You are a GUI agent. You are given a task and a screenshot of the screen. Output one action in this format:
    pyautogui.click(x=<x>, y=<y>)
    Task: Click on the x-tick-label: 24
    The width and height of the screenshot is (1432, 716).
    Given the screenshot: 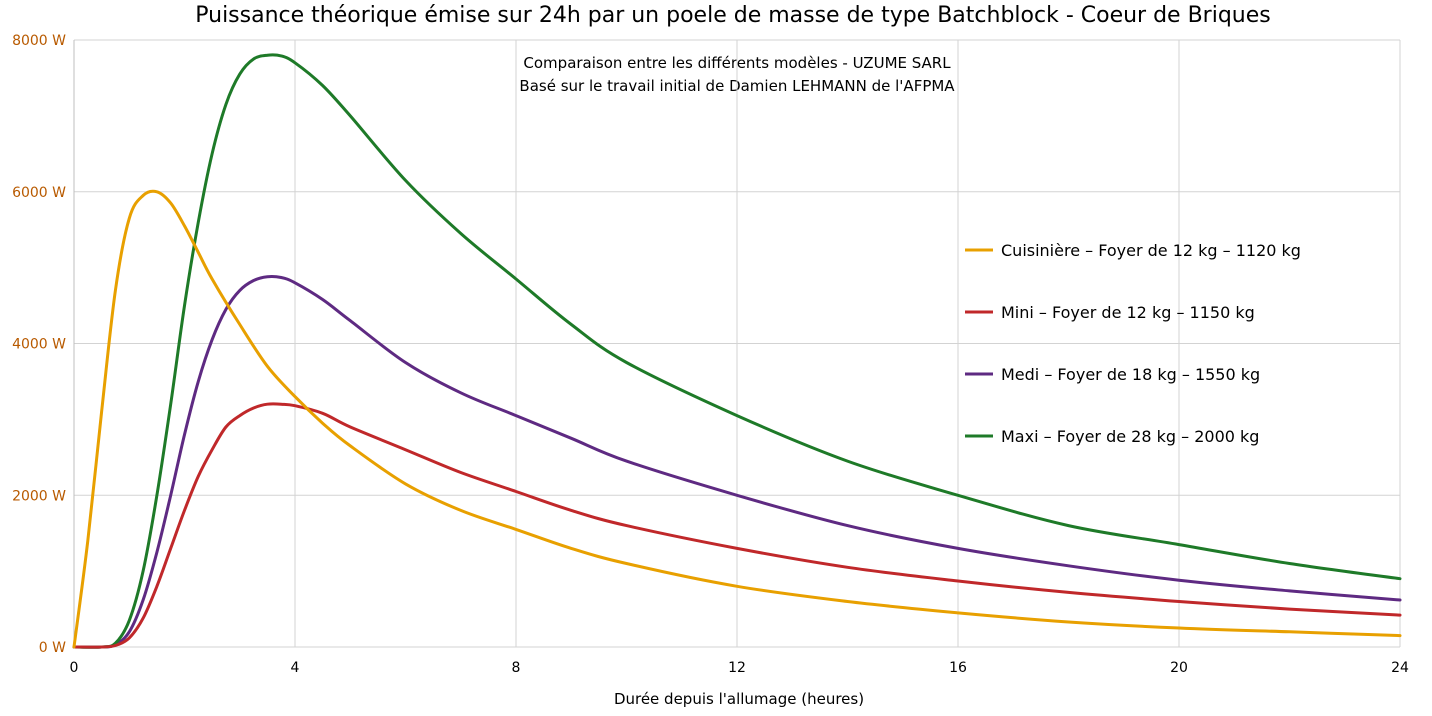 What is the action you would take?
    pyautogui.click(x=1400, y=668)
    